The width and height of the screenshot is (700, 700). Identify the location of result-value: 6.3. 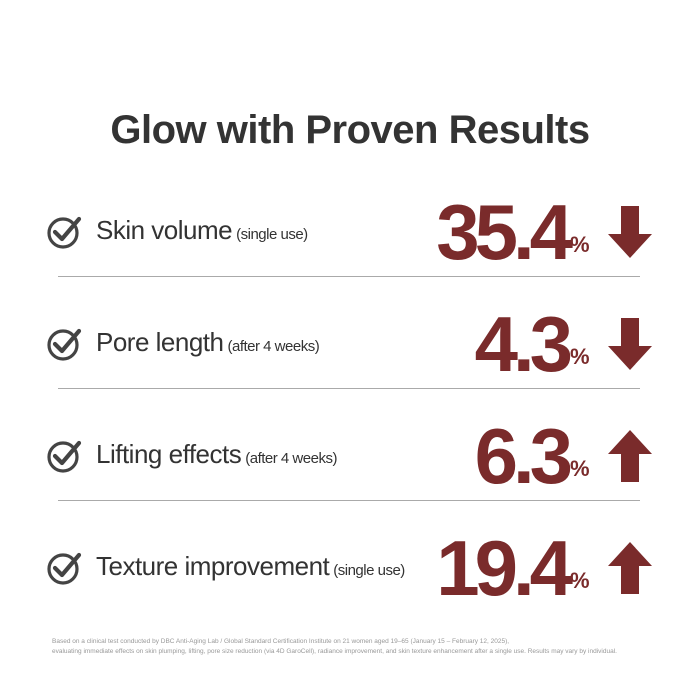
(523, 456).